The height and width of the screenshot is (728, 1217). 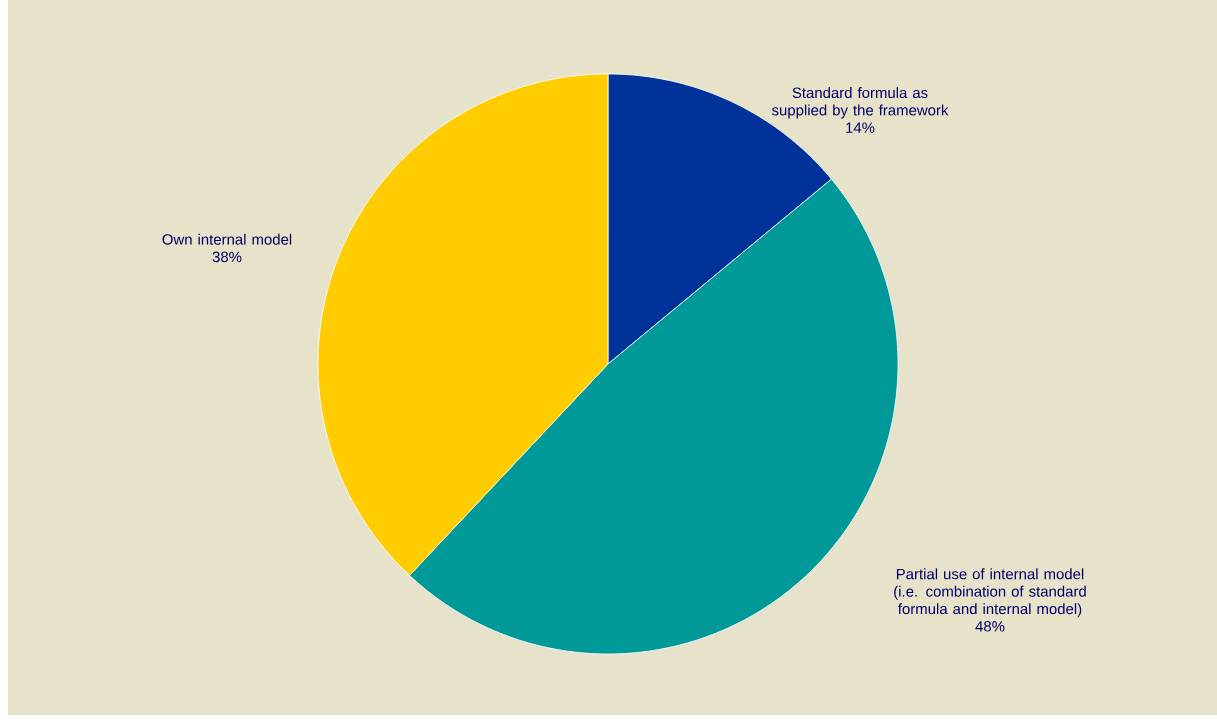 I want to click on slice-label: Partial use of internal model (i.e. combination of standard formula and internal model), so click(x=990, y=593).